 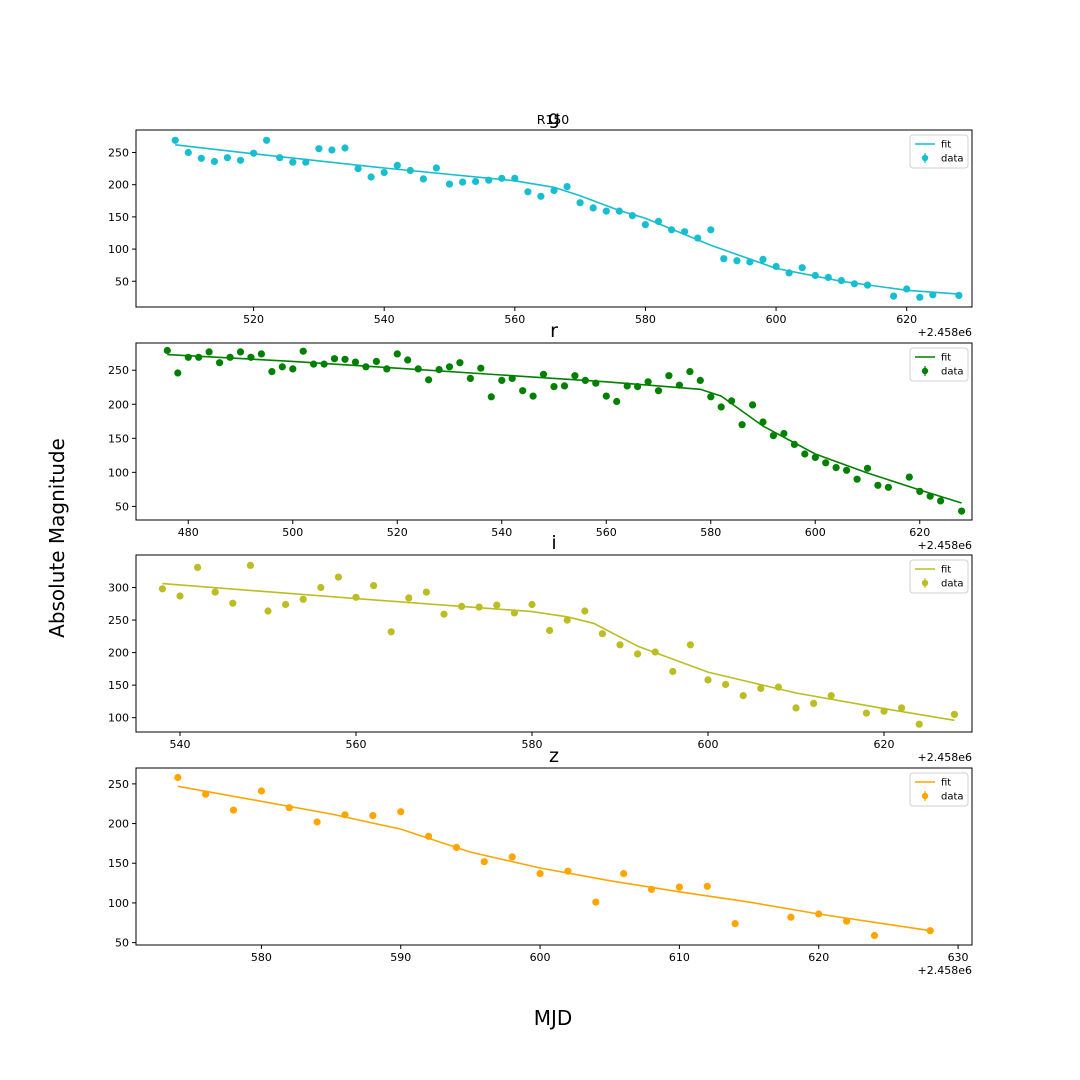 I want to click on x-tick-label: 520, so click(x=253, y=319).